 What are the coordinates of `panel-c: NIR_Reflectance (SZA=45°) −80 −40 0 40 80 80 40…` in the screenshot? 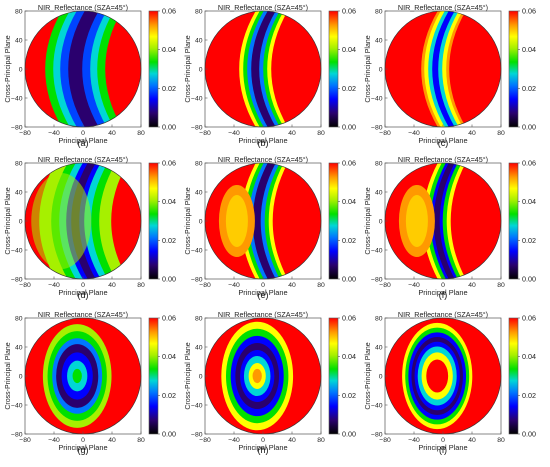 It's located at (450, 75).